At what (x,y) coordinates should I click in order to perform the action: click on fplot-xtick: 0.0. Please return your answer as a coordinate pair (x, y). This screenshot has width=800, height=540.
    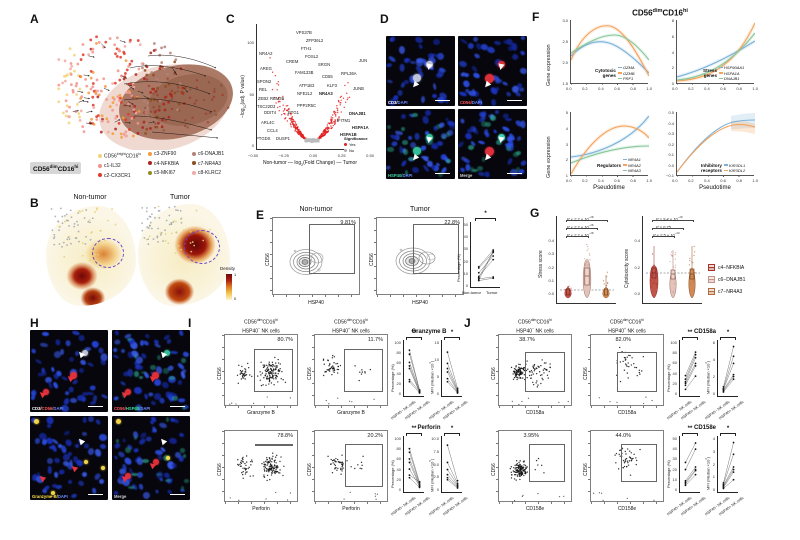
    Looking at the image, I should click on (675, 88).